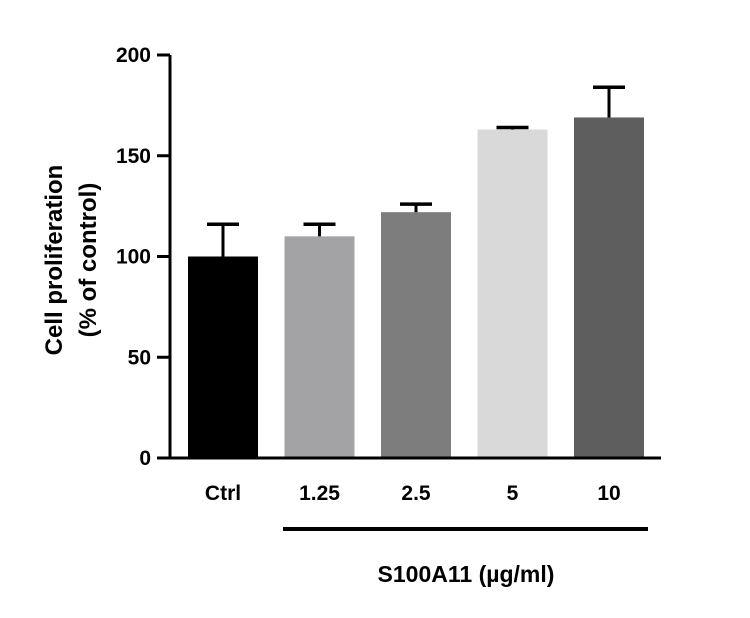  What do you see at coordinates (71, 260) in the screenshot?
I see `y-axis-title: Cell proliferation (% of control)` at bounding box center [71, 260].